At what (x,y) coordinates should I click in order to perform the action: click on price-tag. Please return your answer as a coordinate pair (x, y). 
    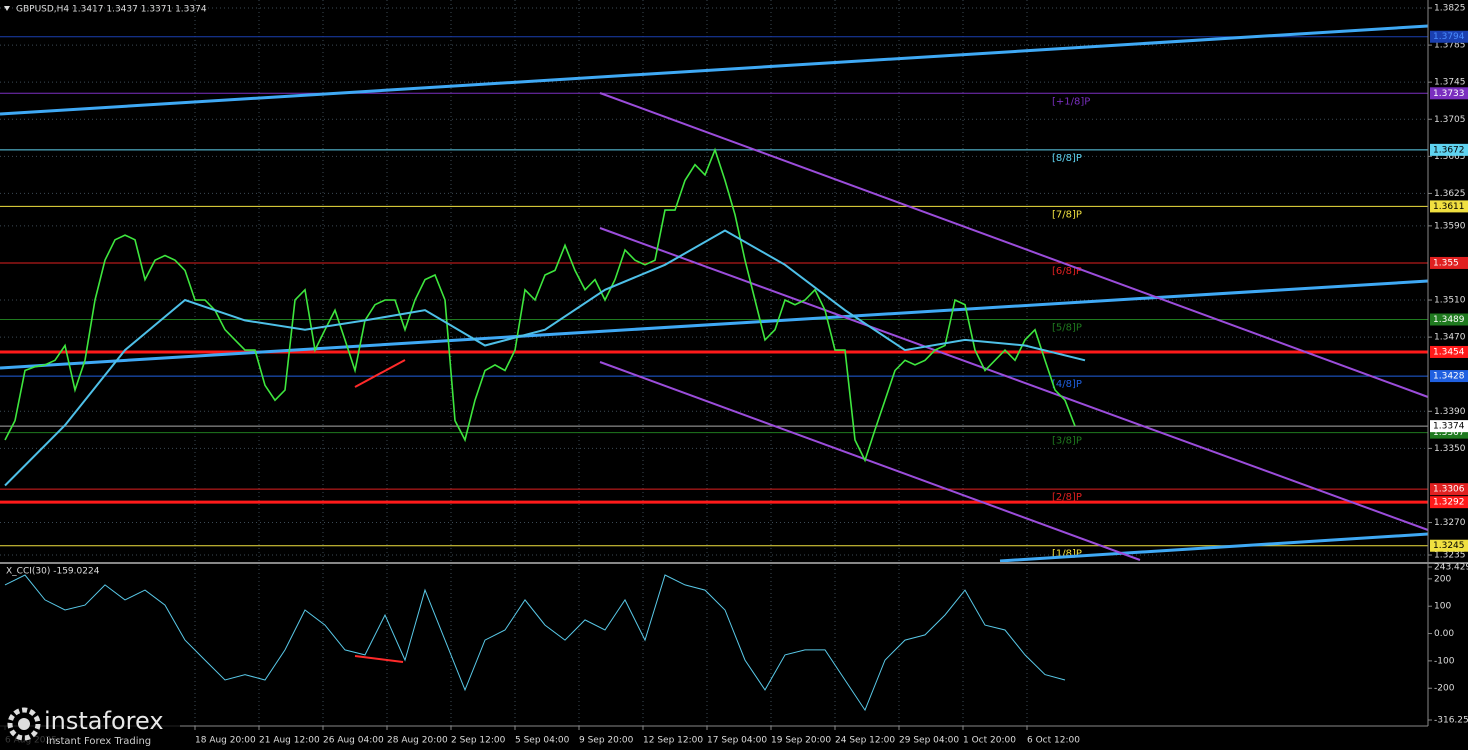
    Looking at the image, I should click on (1449, 426).